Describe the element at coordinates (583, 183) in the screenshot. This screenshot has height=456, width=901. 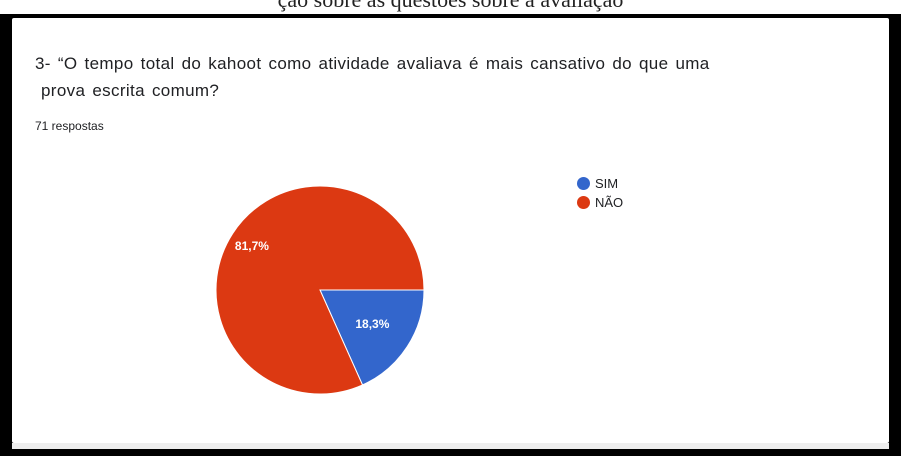
I see `legend-swatch-sim` at that location.